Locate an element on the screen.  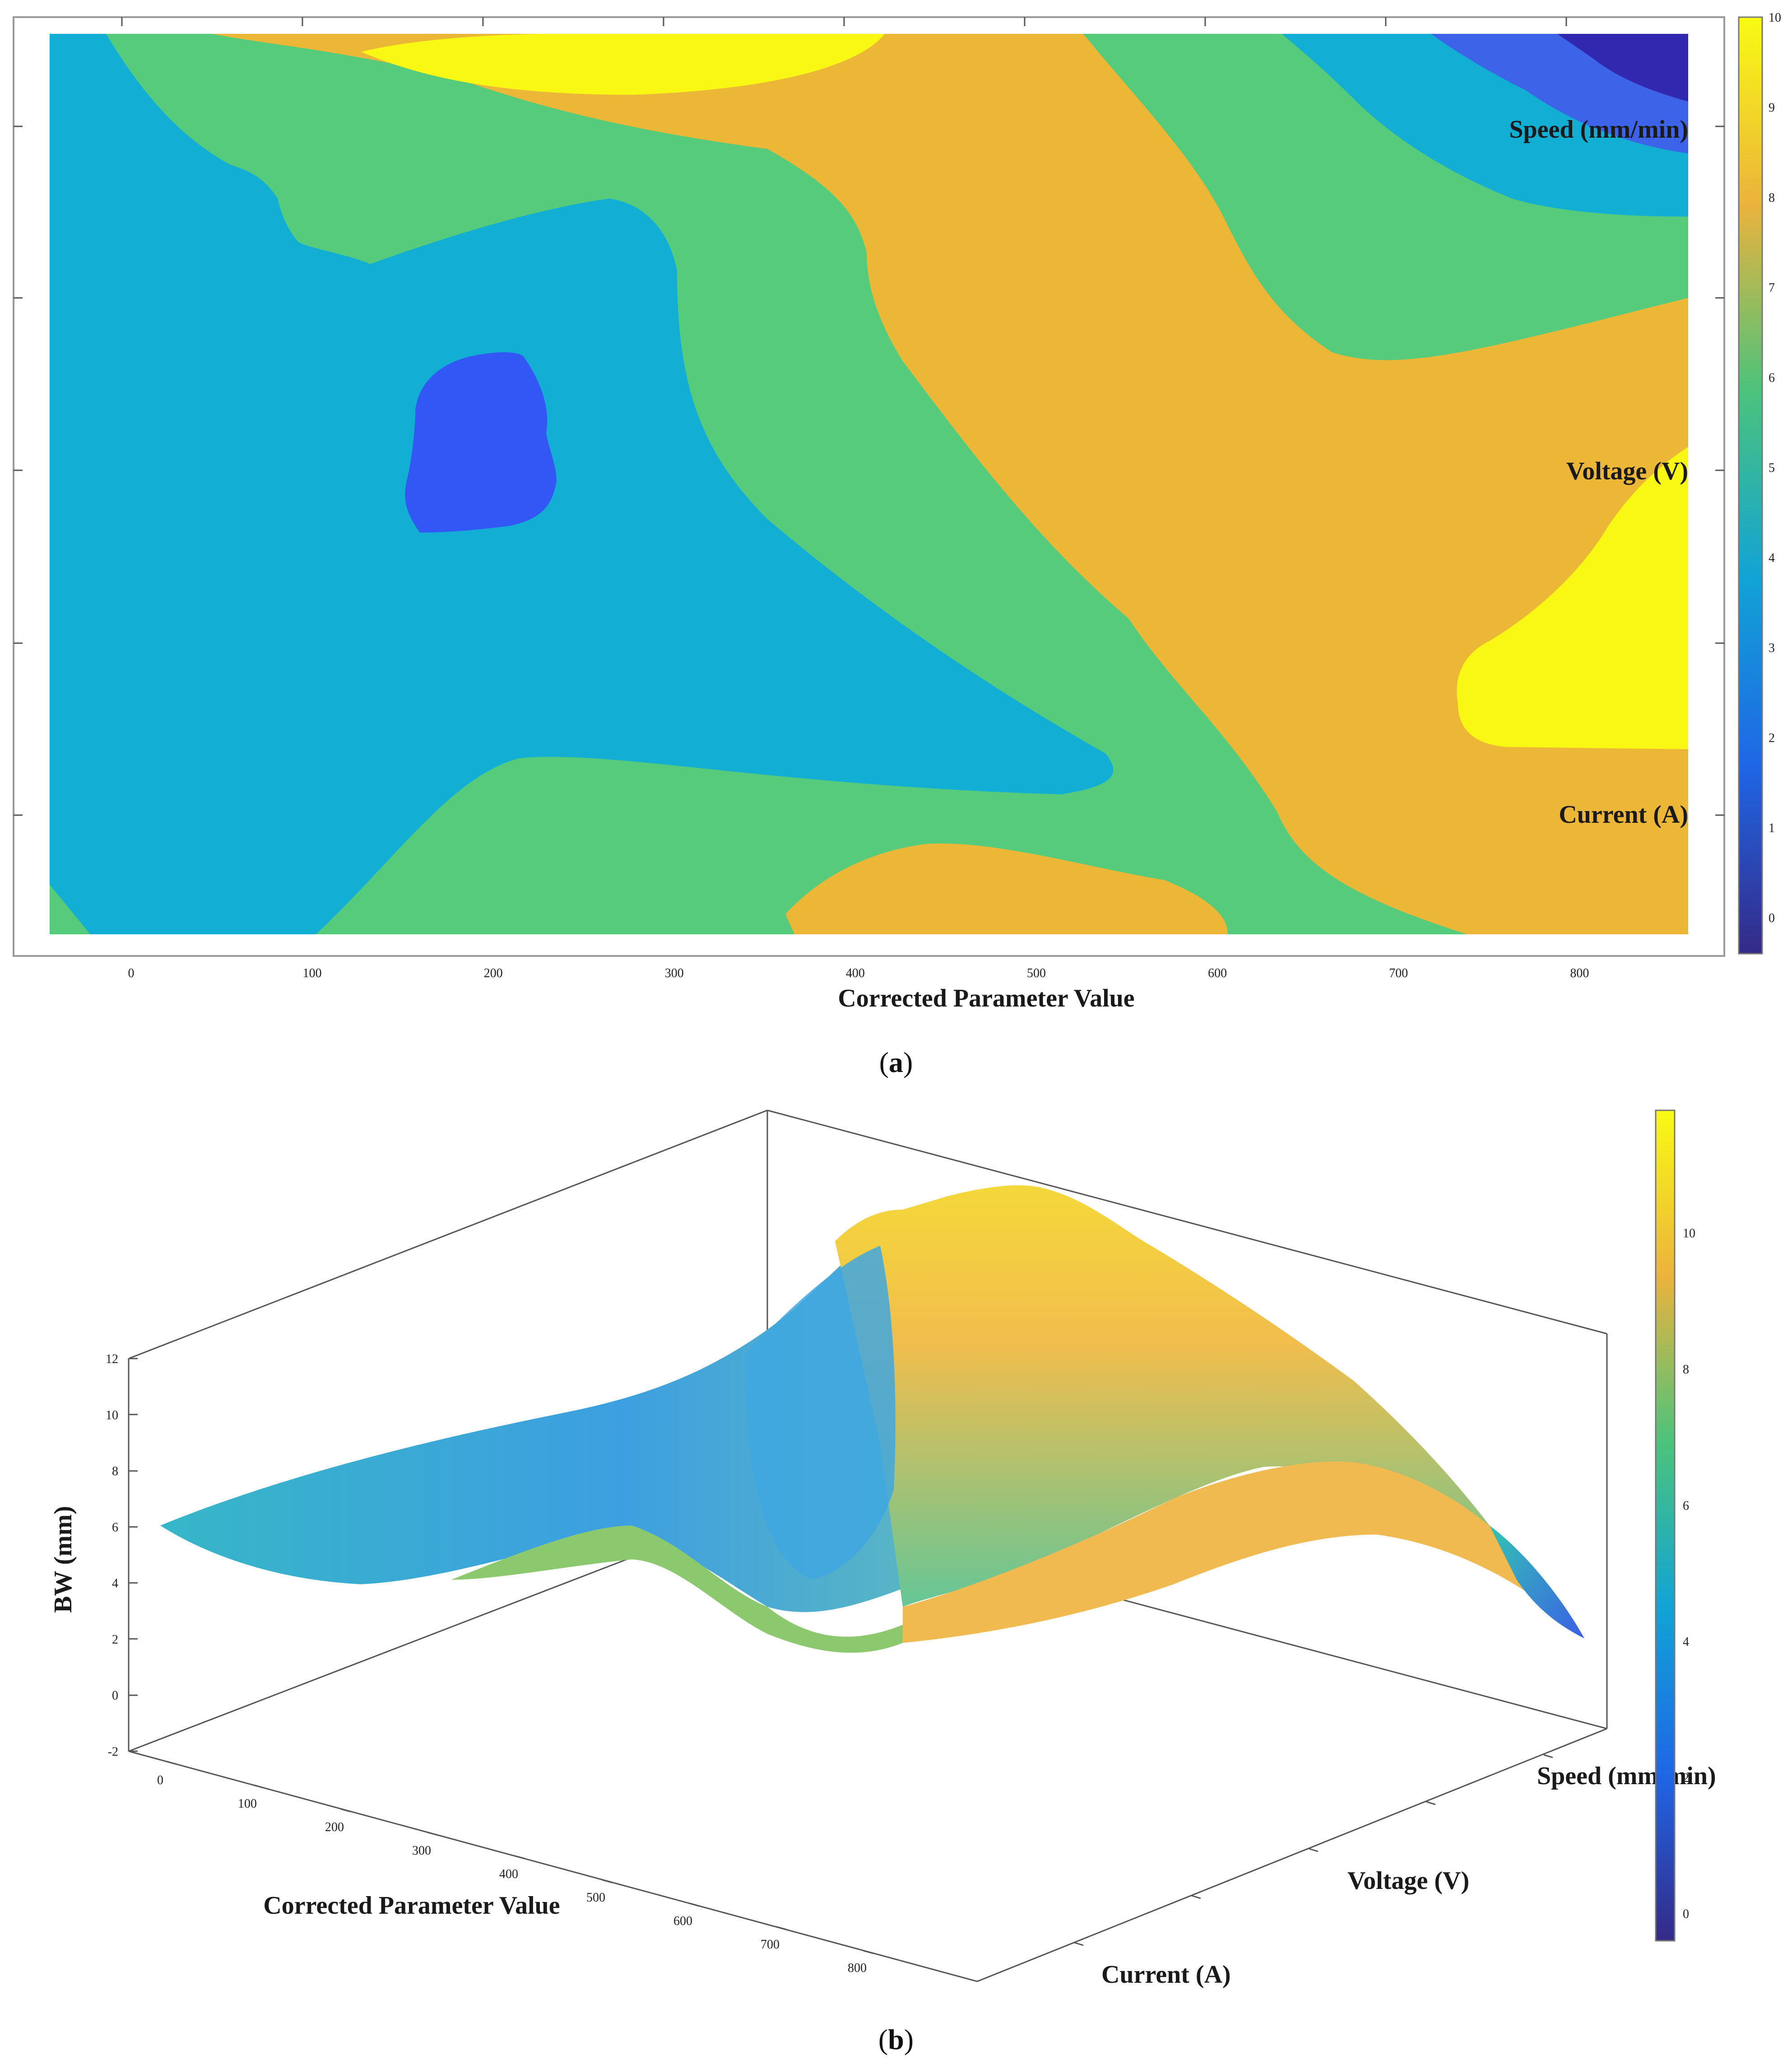
colorbar-b is located at coordinates (1665, 1525).